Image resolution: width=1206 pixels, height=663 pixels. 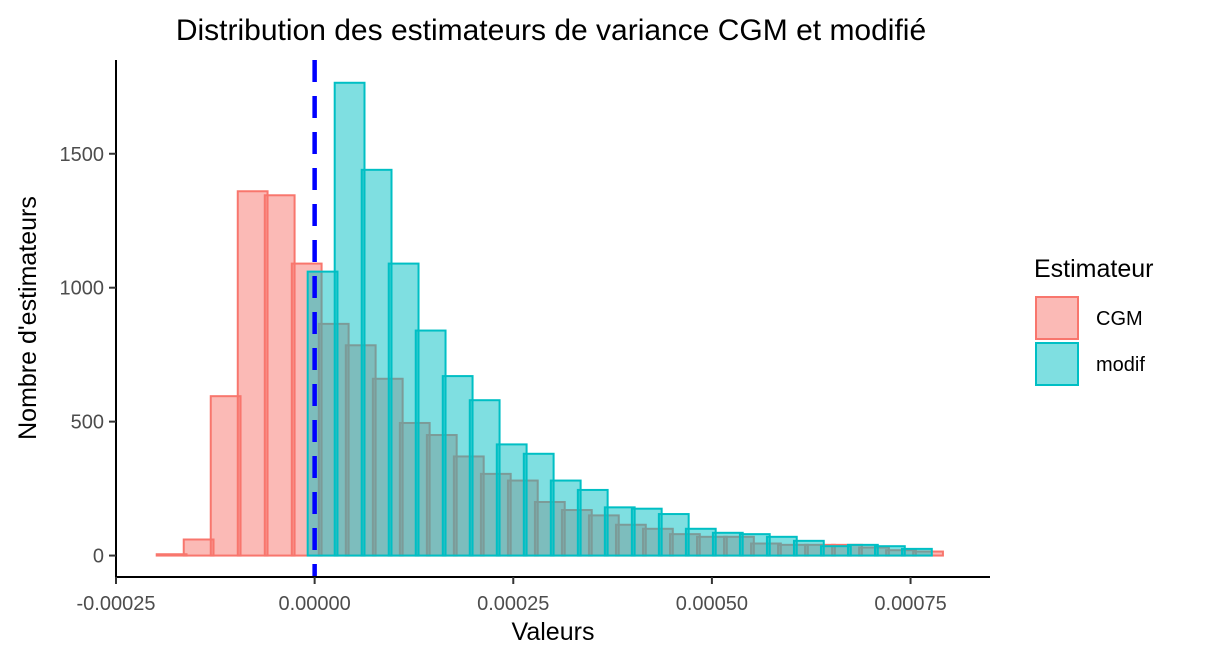 I want to click on y-tick-label: 1500, so click(x=82, y=155).